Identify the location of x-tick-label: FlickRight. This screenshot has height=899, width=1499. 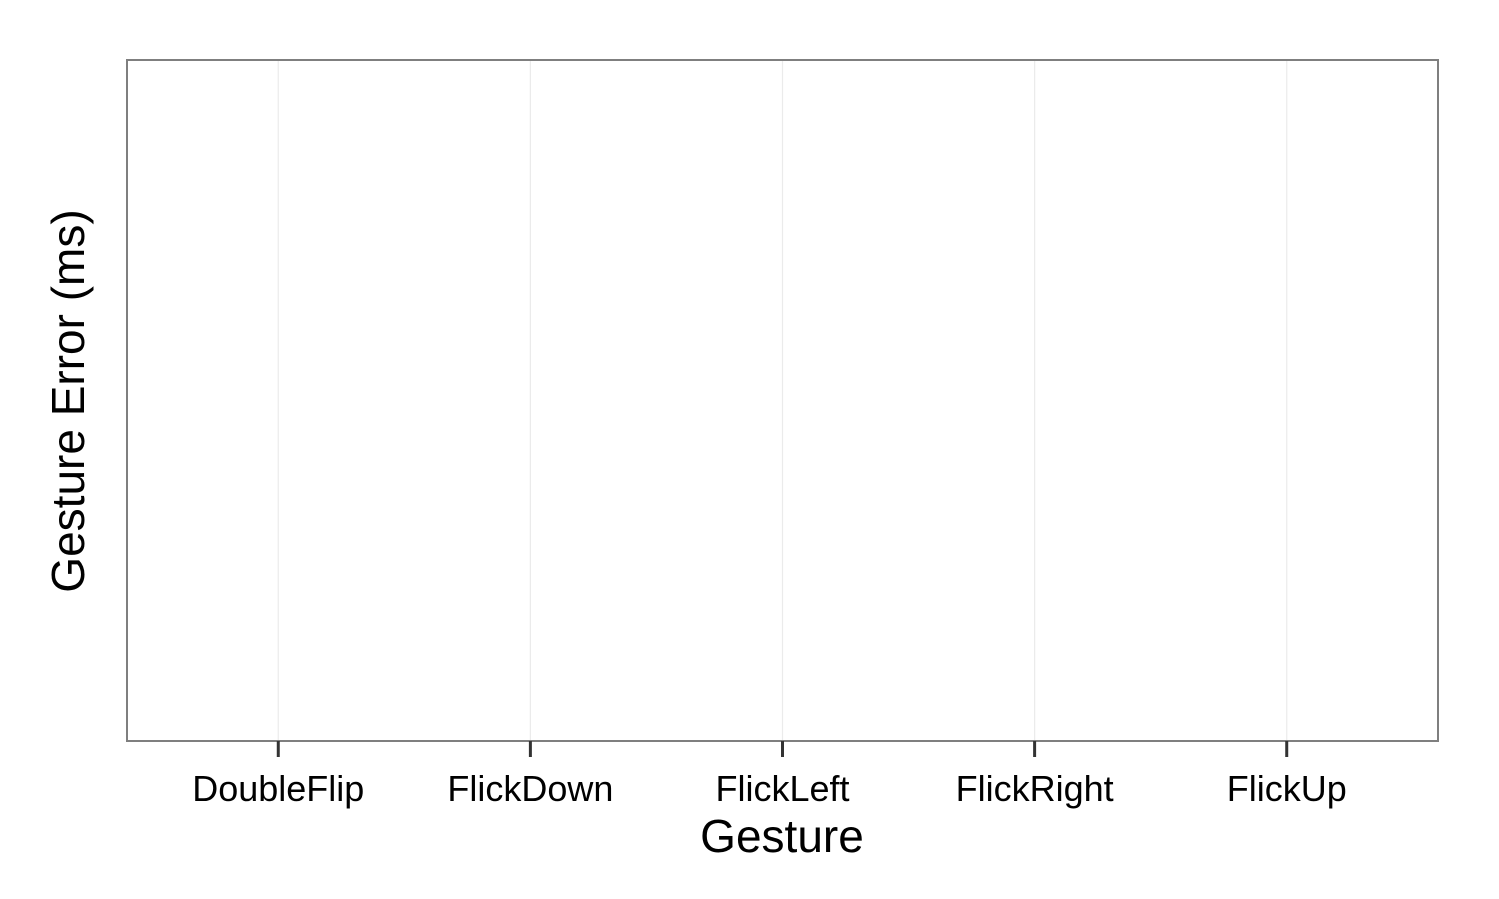
(1035, 788).